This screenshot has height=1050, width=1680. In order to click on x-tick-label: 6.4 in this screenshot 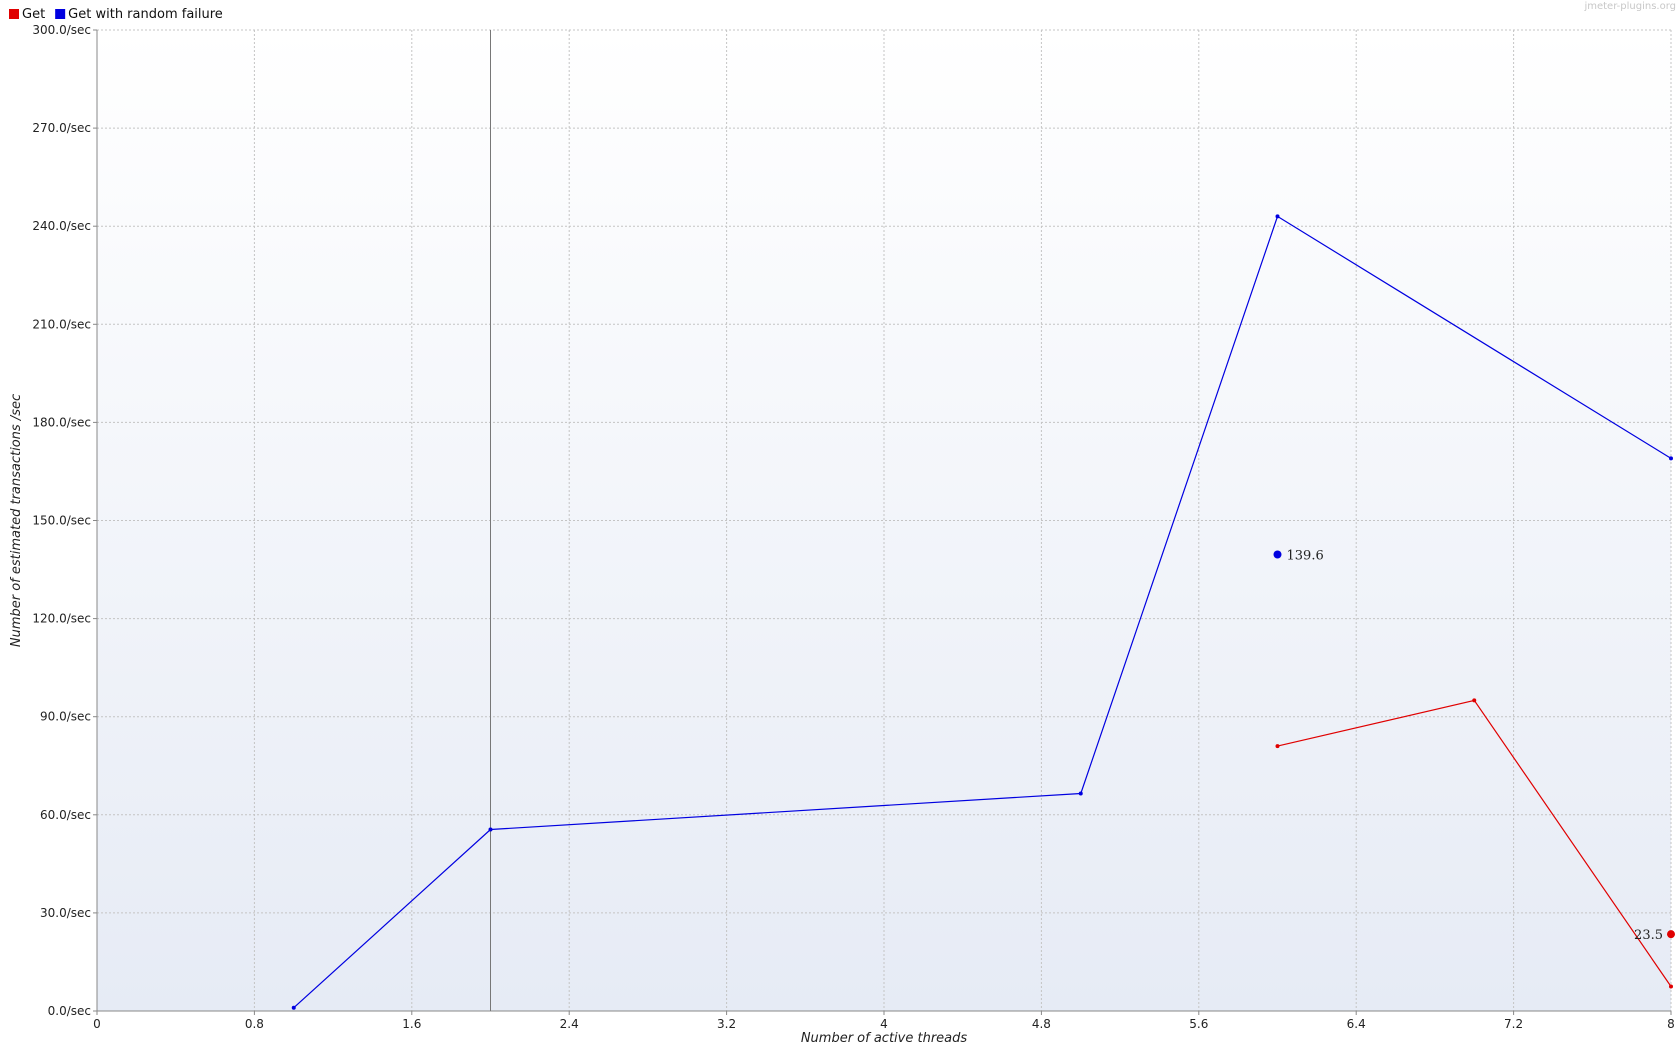, I will do `click(1356, 1024)`.